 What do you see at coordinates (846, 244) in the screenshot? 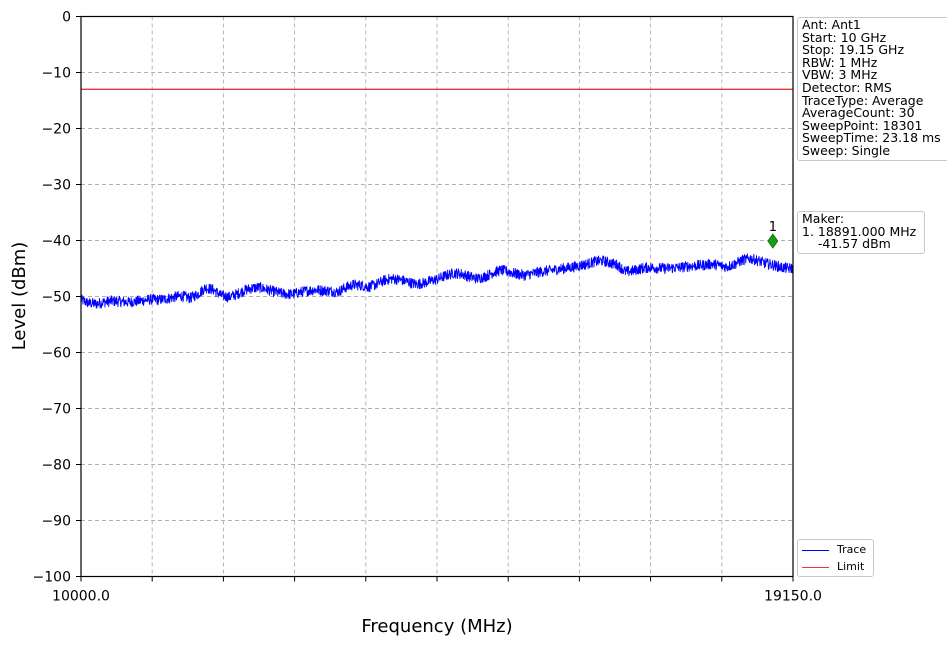
I see `marker-readout-line: -41.57 dBm` at bounding box center [846, 244].